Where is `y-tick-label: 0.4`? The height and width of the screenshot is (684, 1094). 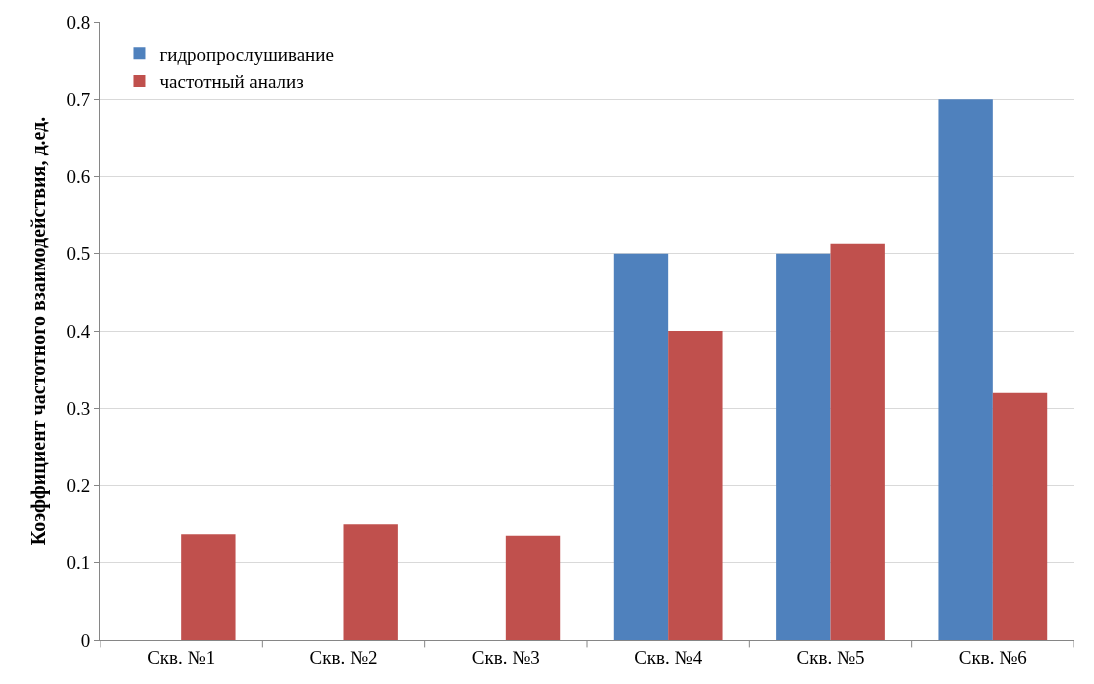 y-tick-label: 0.4 is located at coordinates (78, 331).